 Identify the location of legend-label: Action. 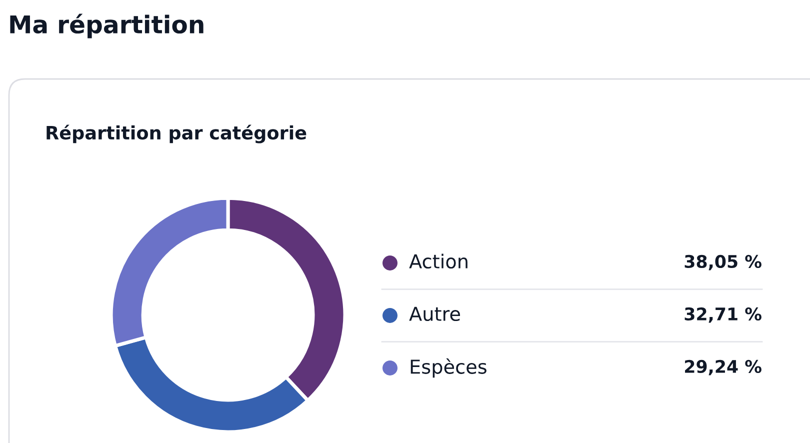
(438, 261).